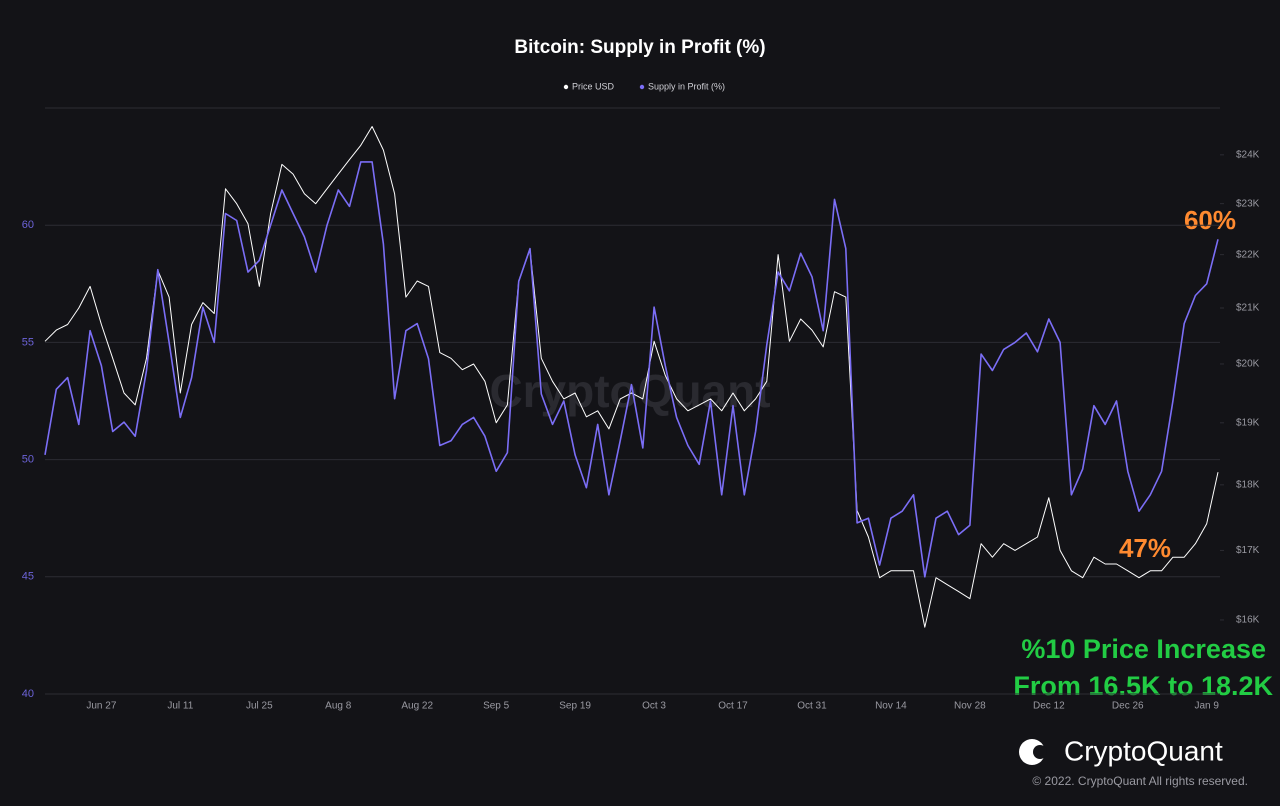  What do you see at coordinates (593, 86) in the screenshot?
I see `legend-label: Price USD` at bounding box center [593, 86].